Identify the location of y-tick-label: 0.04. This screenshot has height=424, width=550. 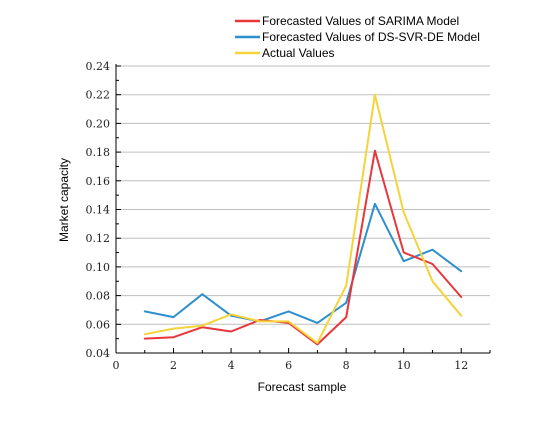
(98, 353).